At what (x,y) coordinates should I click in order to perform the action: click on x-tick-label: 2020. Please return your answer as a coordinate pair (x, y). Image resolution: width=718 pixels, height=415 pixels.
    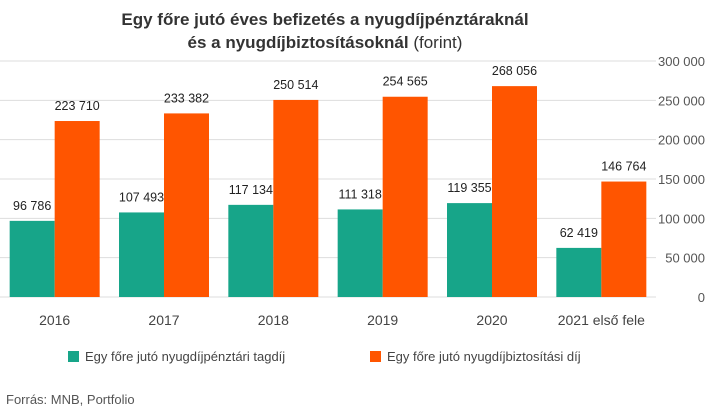
    Looking at the image, I should click on (491, 320).